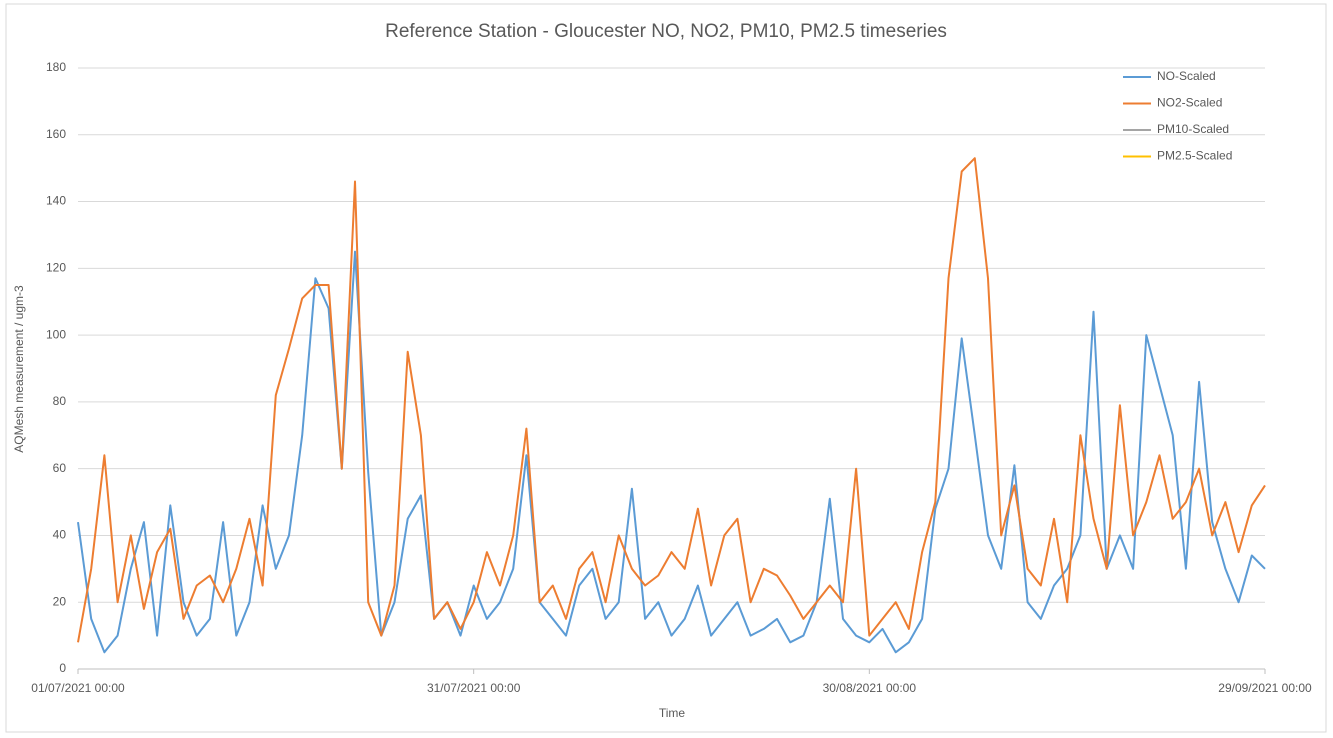  What do you see at coordinates (56, 201) in the screenshot?
I see `y-tick-label: 140` at bounding box center [56, 201].